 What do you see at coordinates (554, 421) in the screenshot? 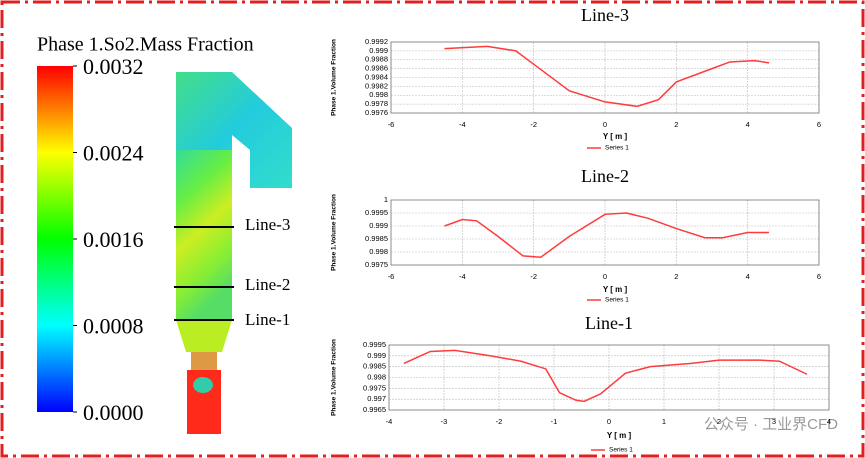
I see `x-tick-label: -1` at bounding box center [554, 421].